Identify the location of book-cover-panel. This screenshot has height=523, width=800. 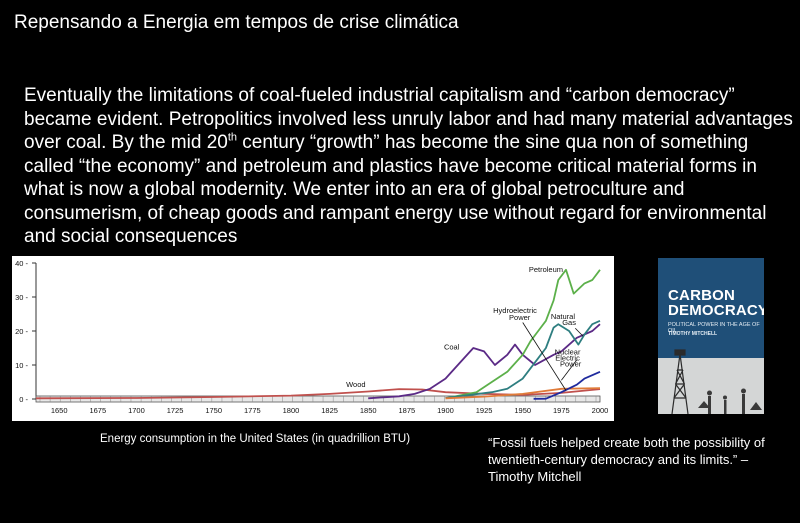
(711, 308).